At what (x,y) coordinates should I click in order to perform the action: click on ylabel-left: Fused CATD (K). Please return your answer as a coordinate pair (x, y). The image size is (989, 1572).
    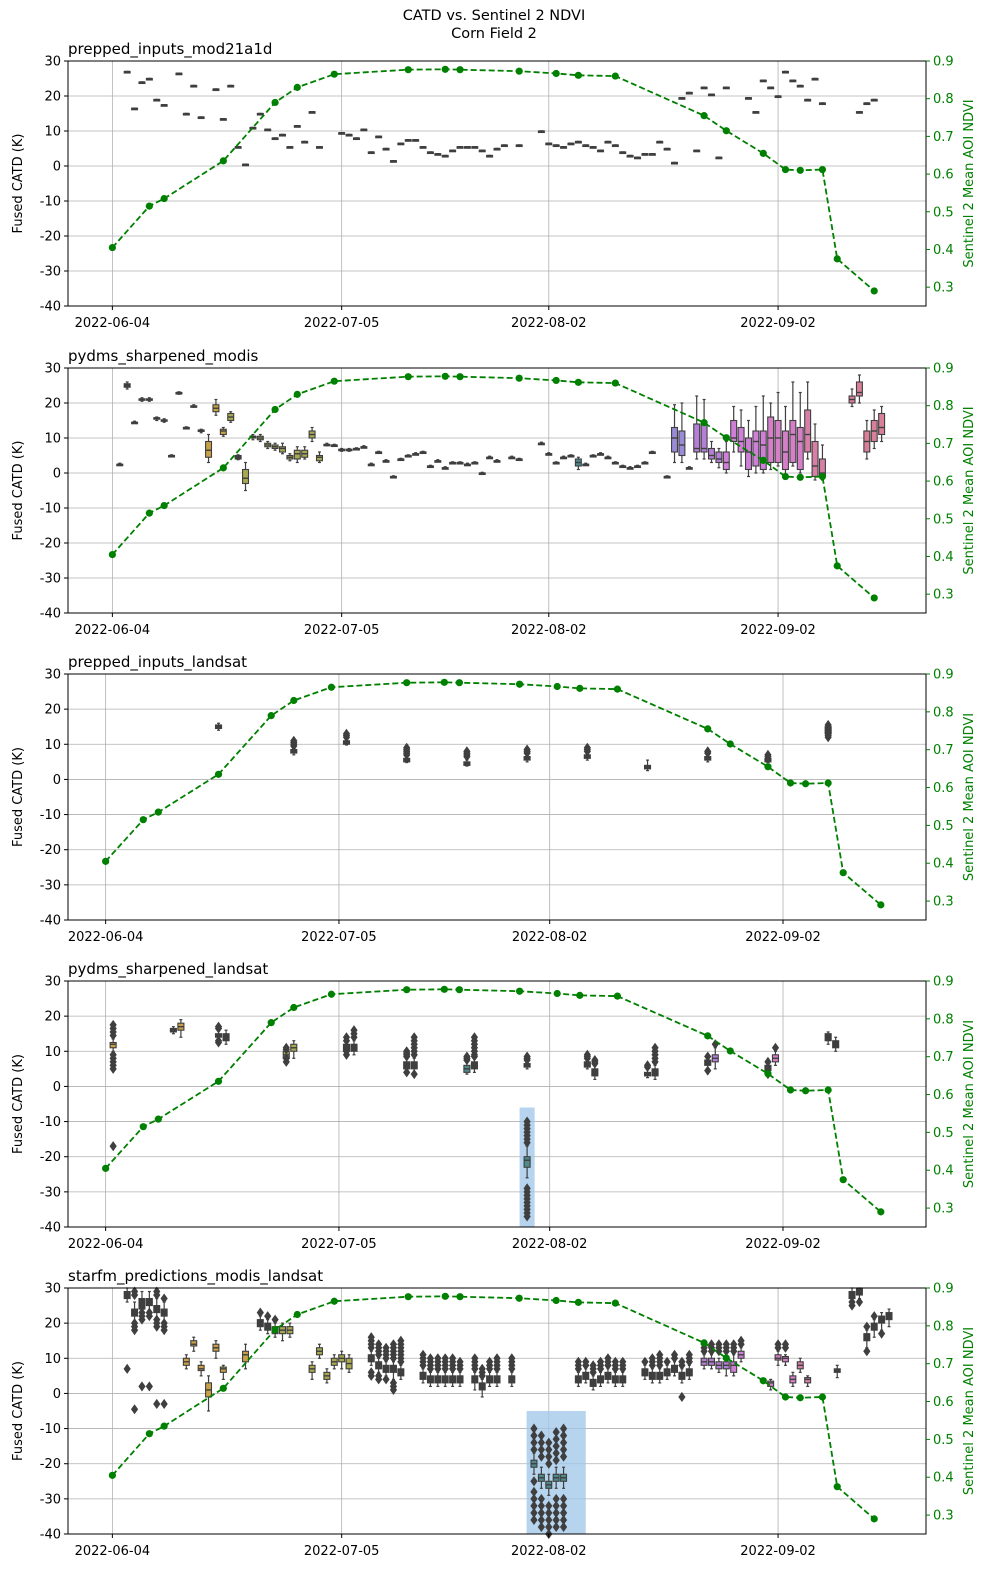
    Looking at the image, I should click on (18, 491).